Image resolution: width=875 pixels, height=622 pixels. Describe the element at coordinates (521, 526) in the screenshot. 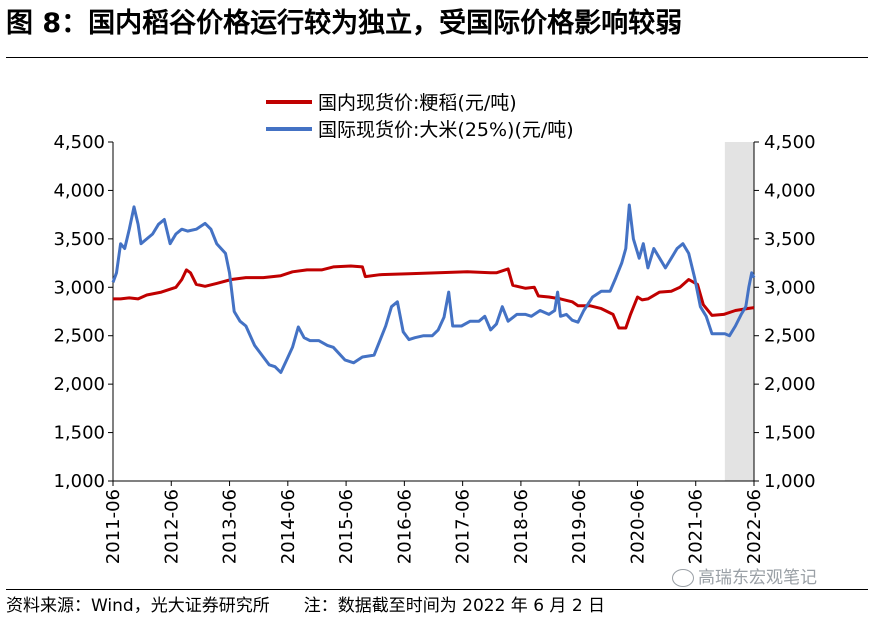

I see `x-tick-label: 2018-06` at that location.